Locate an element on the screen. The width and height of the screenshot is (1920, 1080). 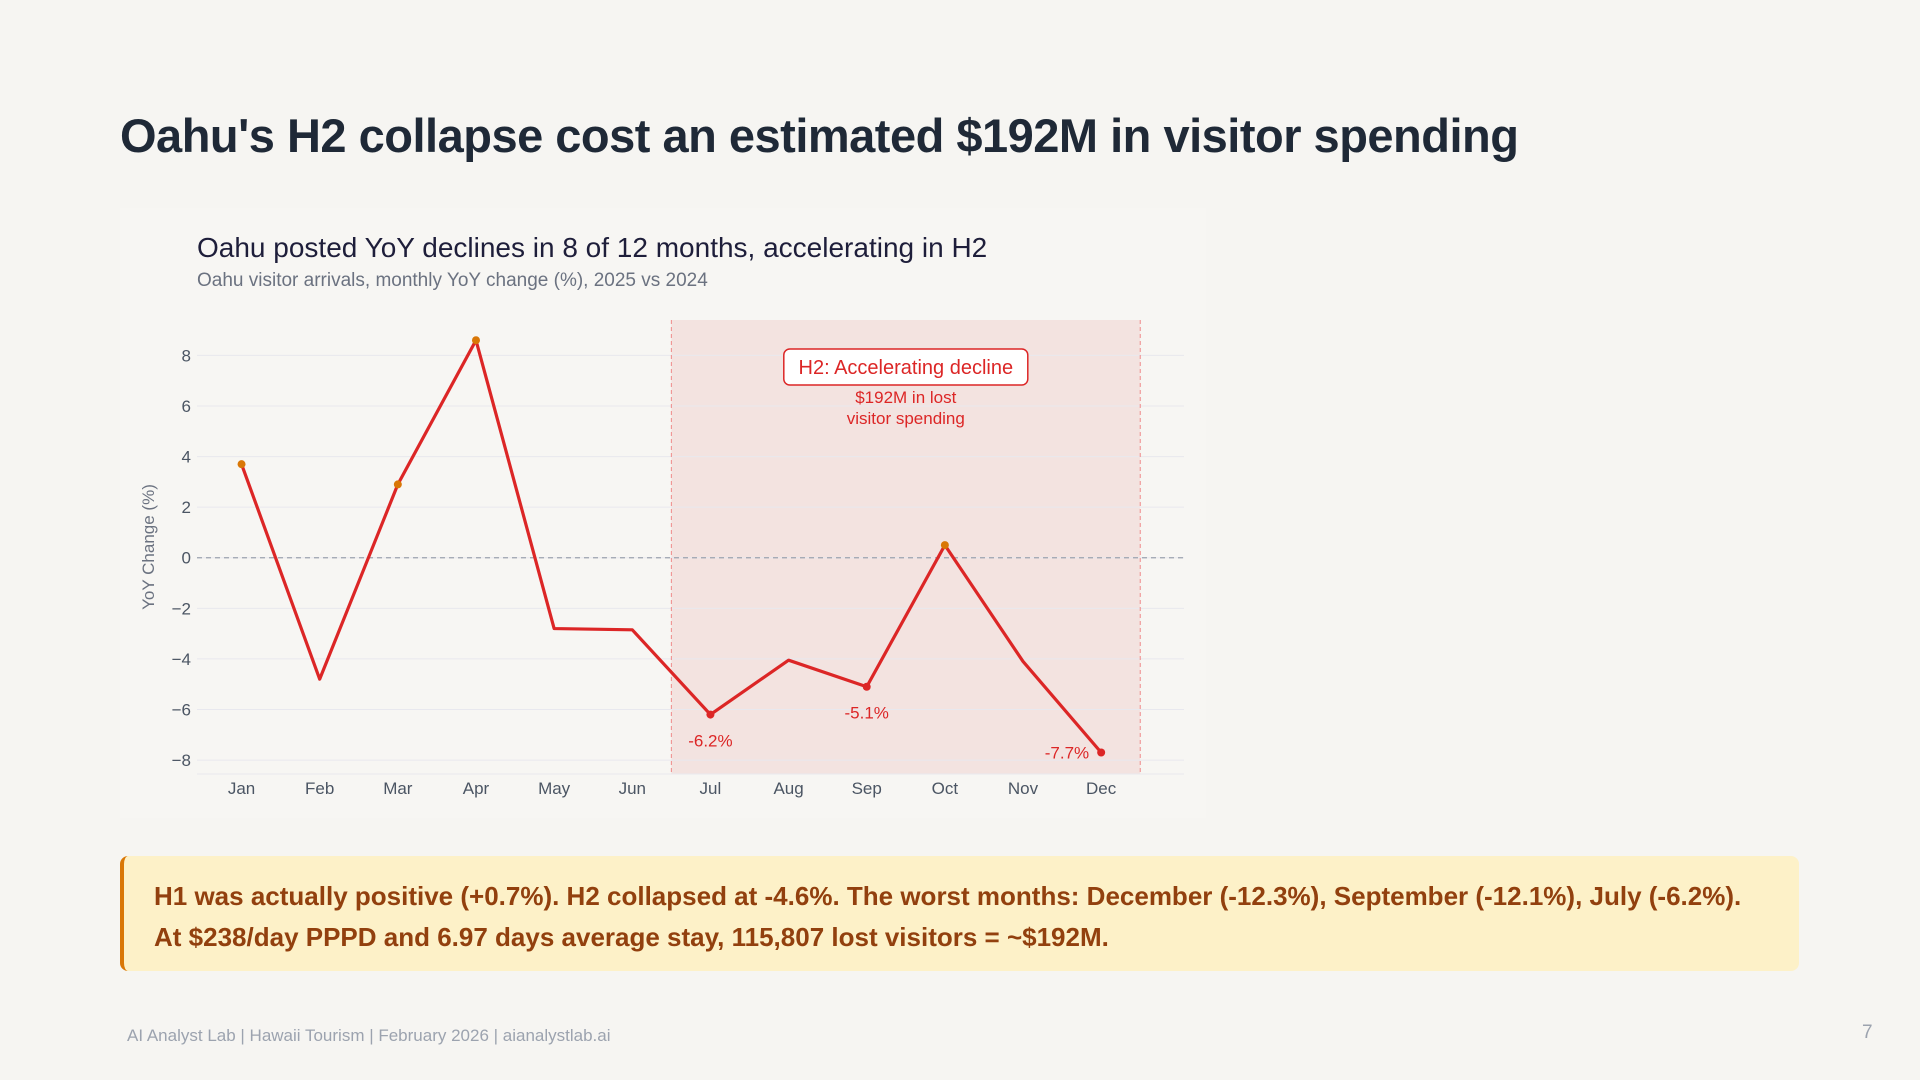
page-number: 7 is located at coordinates (1867, 1032).